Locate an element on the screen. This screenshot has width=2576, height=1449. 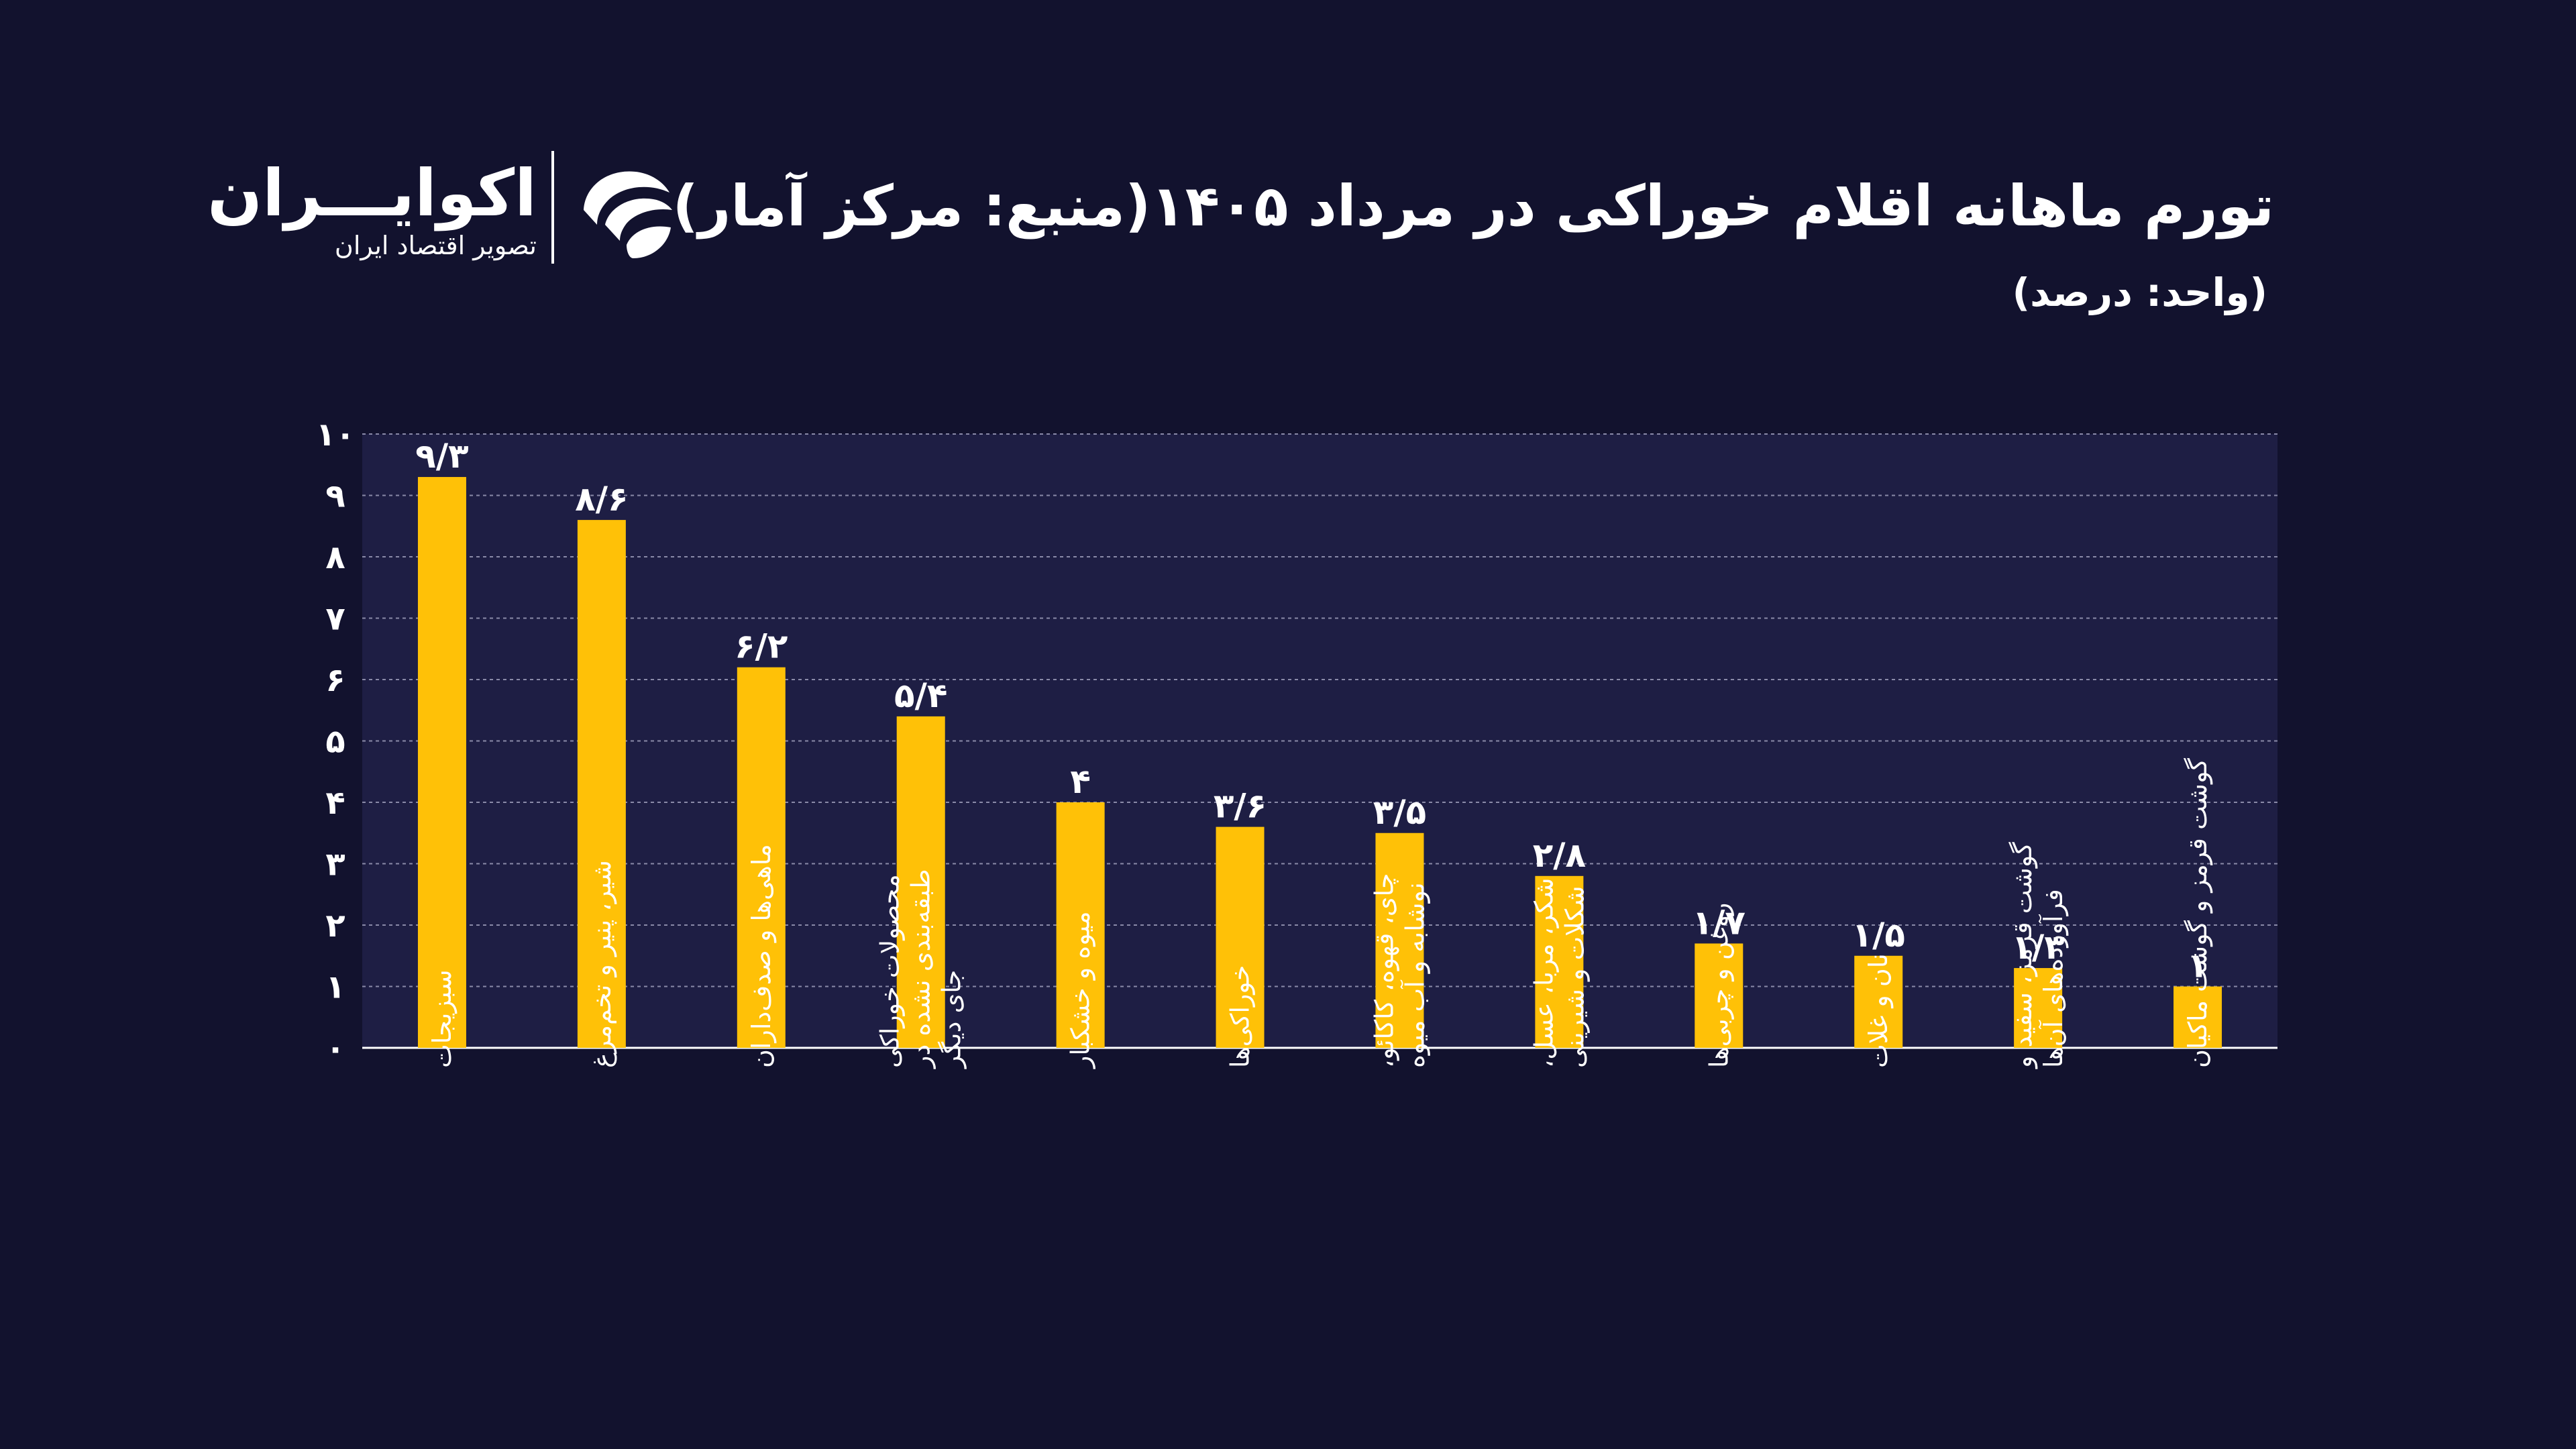
x-tick-label: نان و غلات is located at coordinates (1879, 1010).